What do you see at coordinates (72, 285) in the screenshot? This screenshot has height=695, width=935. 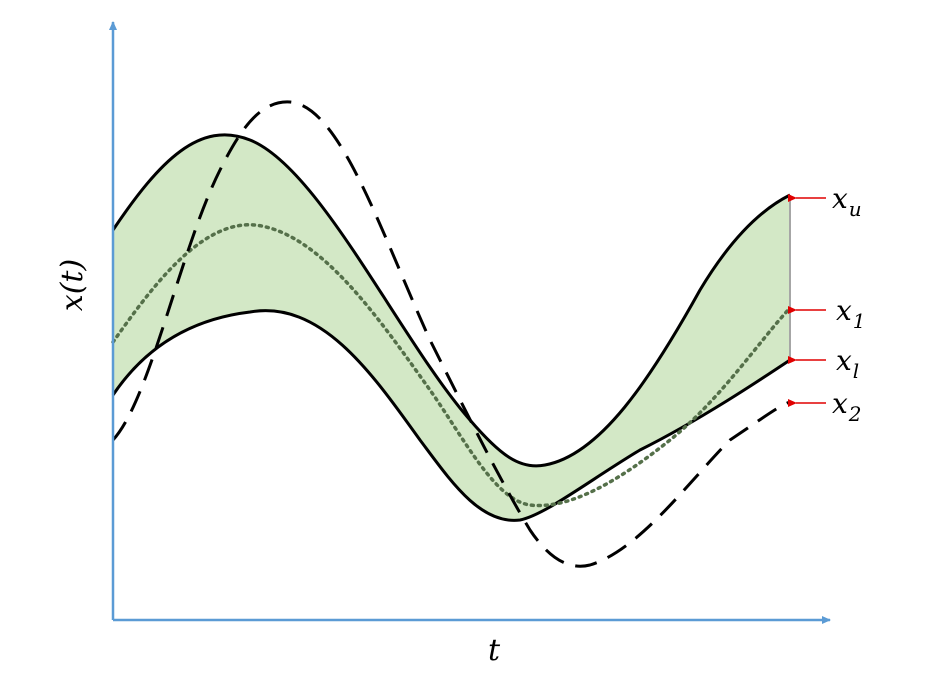 I see `y-axis-label: x(t)` at bounding box center [72, 285].